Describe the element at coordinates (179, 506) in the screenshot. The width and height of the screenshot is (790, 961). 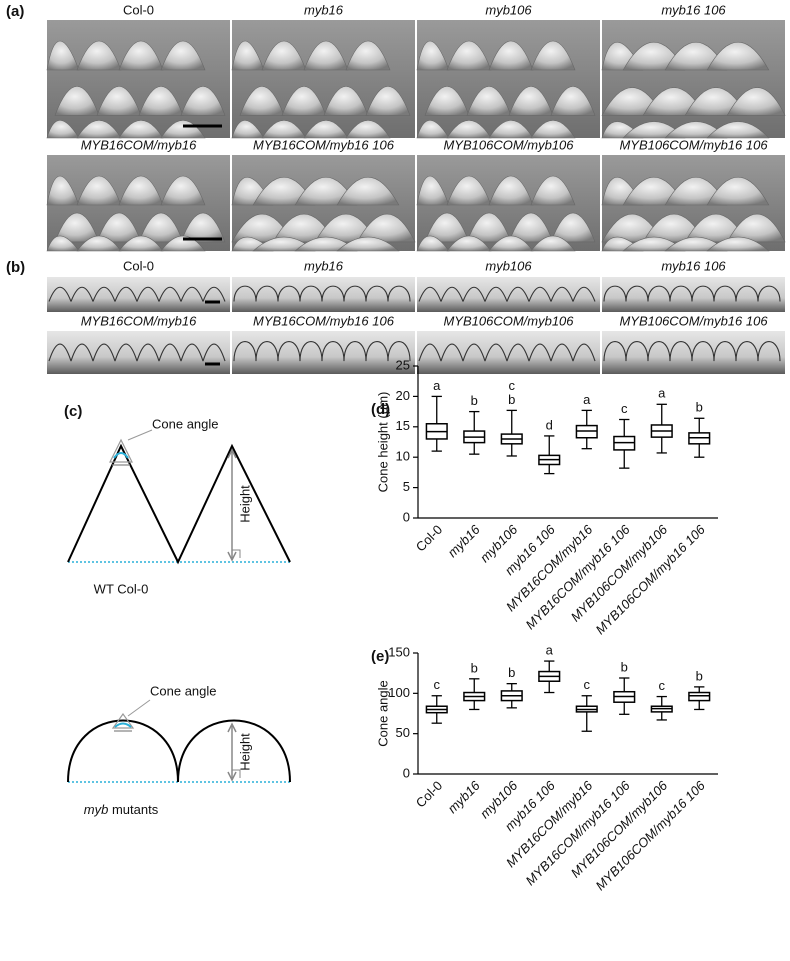
I see `wt-diagram: Cone angle Height WT Col-0` at that location.